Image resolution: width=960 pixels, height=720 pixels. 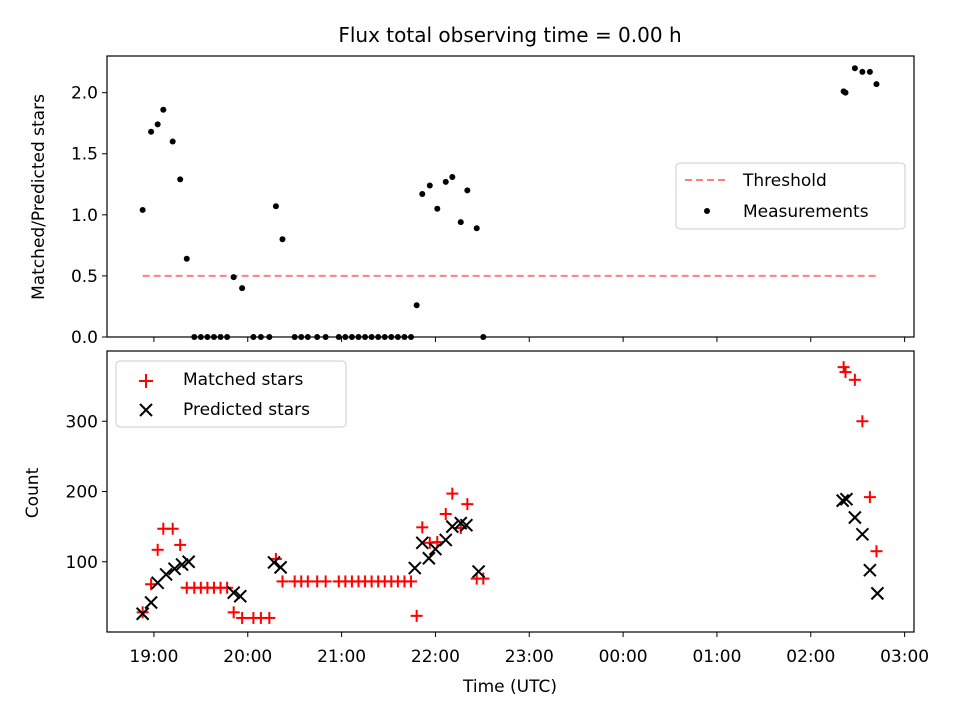 What do you see at coordinates (247, 657) in the screenshot?
I see `bottom-xtick-label: 20:00` at bounding box center [247, 657].